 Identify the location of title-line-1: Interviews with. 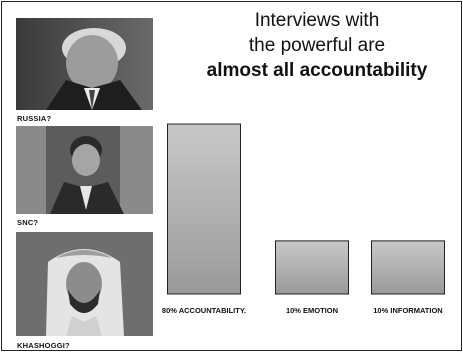
(317, 20).